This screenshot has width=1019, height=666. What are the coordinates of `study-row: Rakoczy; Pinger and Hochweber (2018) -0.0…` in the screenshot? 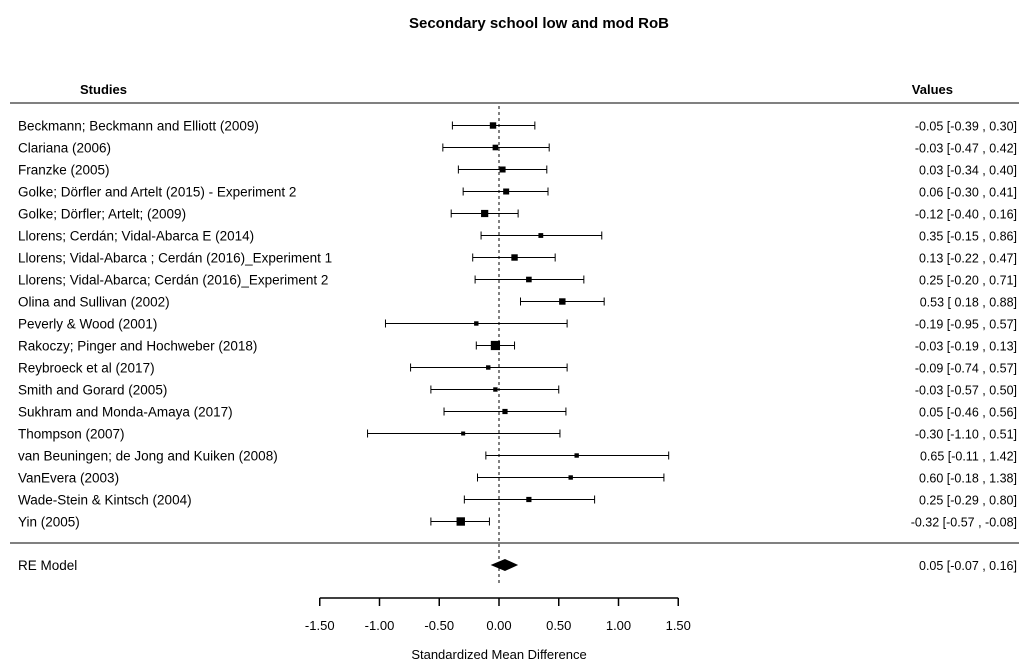 It's located at (517, 346).